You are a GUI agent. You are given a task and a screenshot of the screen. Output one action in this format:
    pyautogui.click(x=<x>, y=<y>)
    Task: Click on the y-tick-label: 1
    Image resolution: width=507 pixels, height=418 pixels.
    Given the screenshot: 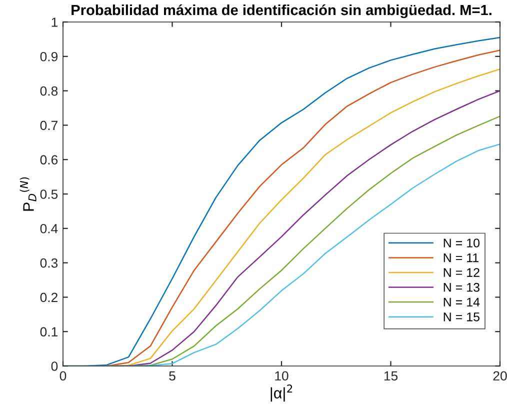 What is the action you would take?
    pyautogui.click(x=55, y=22)
    